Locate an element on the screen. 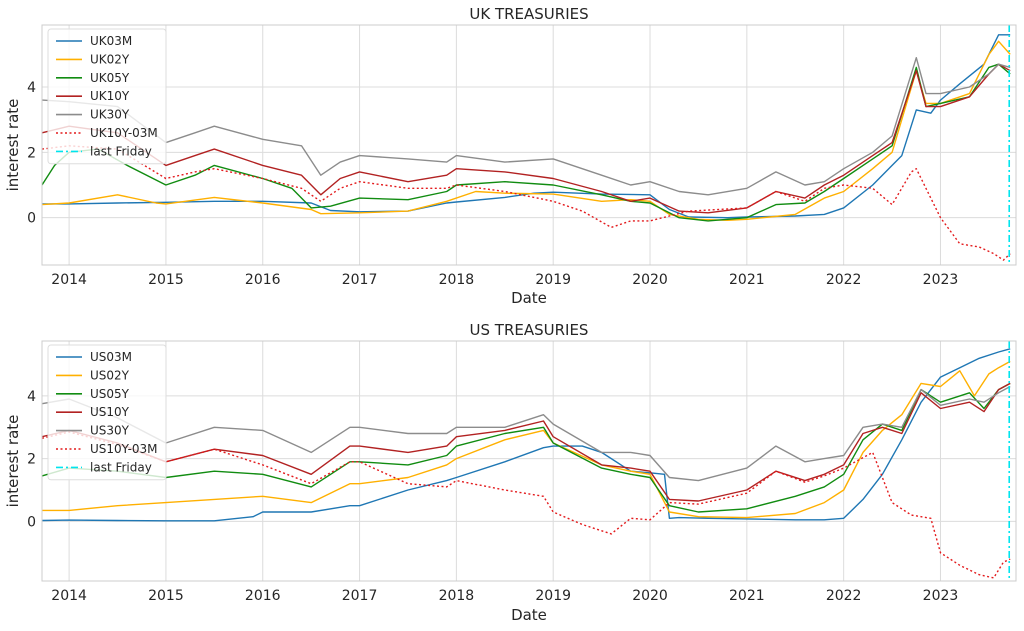 This screenshot has width=1024, height=631. legend-label: UK03M is located at coordinates (111, 41).